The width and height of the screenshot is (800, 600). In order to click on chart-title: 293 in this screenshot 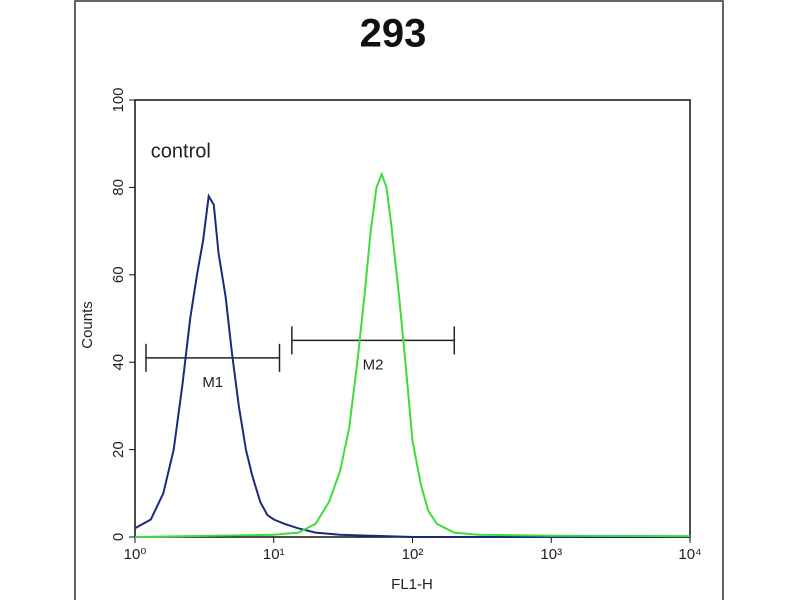, I will do `click(393, 34)`.